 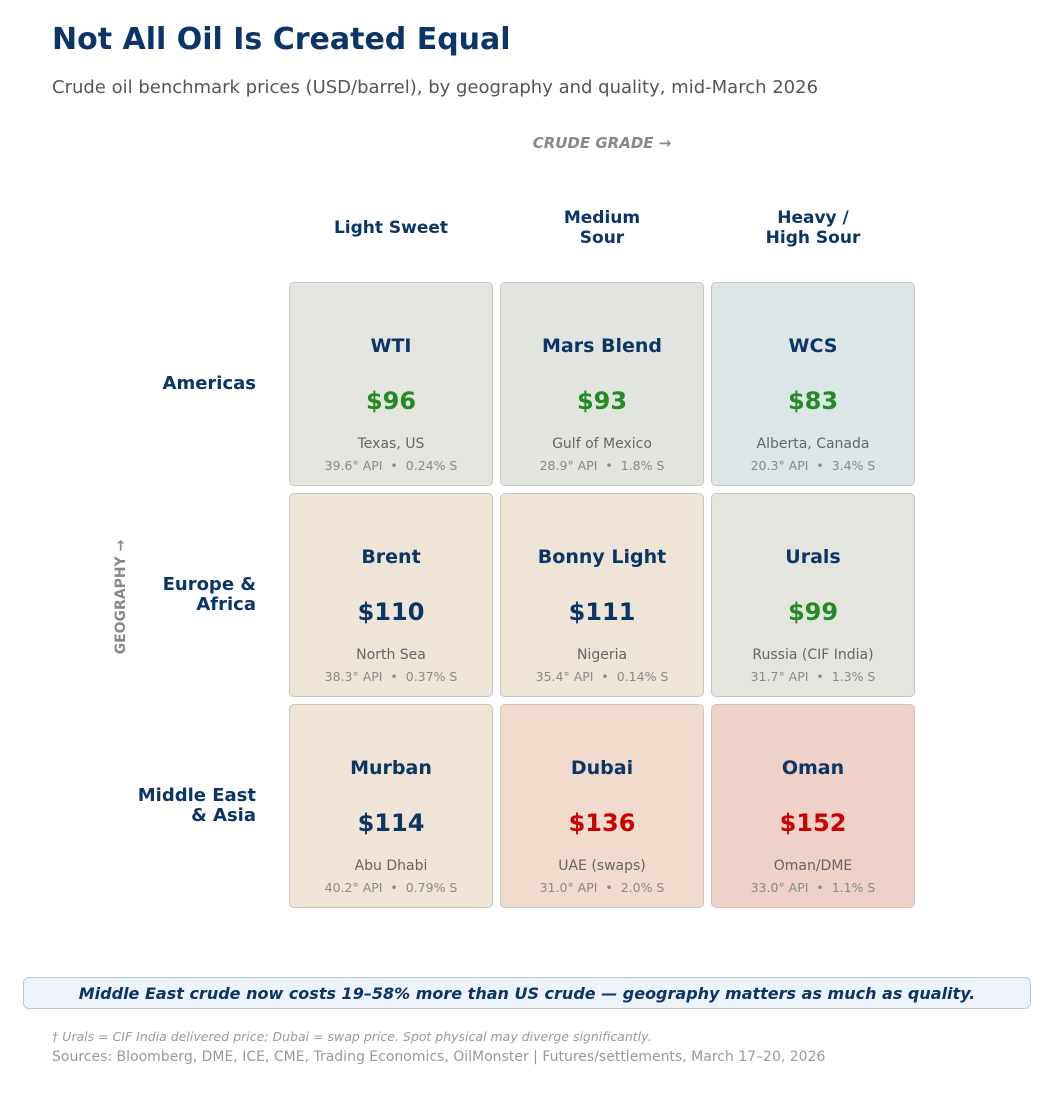 I want to click on benchmark-name: Urals, so click(x=813, y=557).